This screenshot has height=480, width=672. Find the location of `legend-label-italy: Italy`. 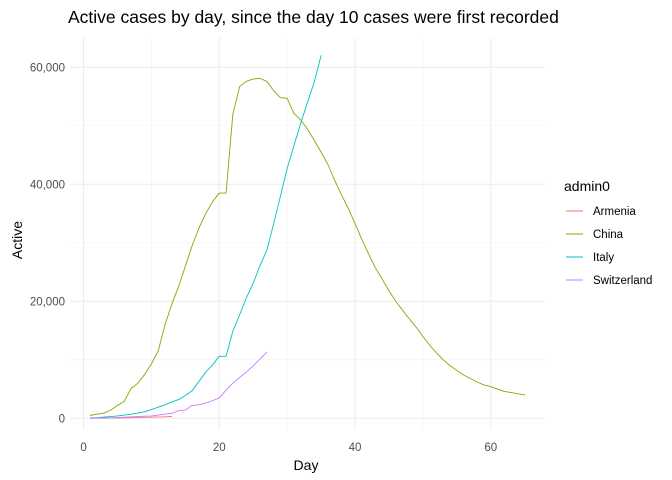

legend-label-italy: Italy is located at coordinates (603, 258).